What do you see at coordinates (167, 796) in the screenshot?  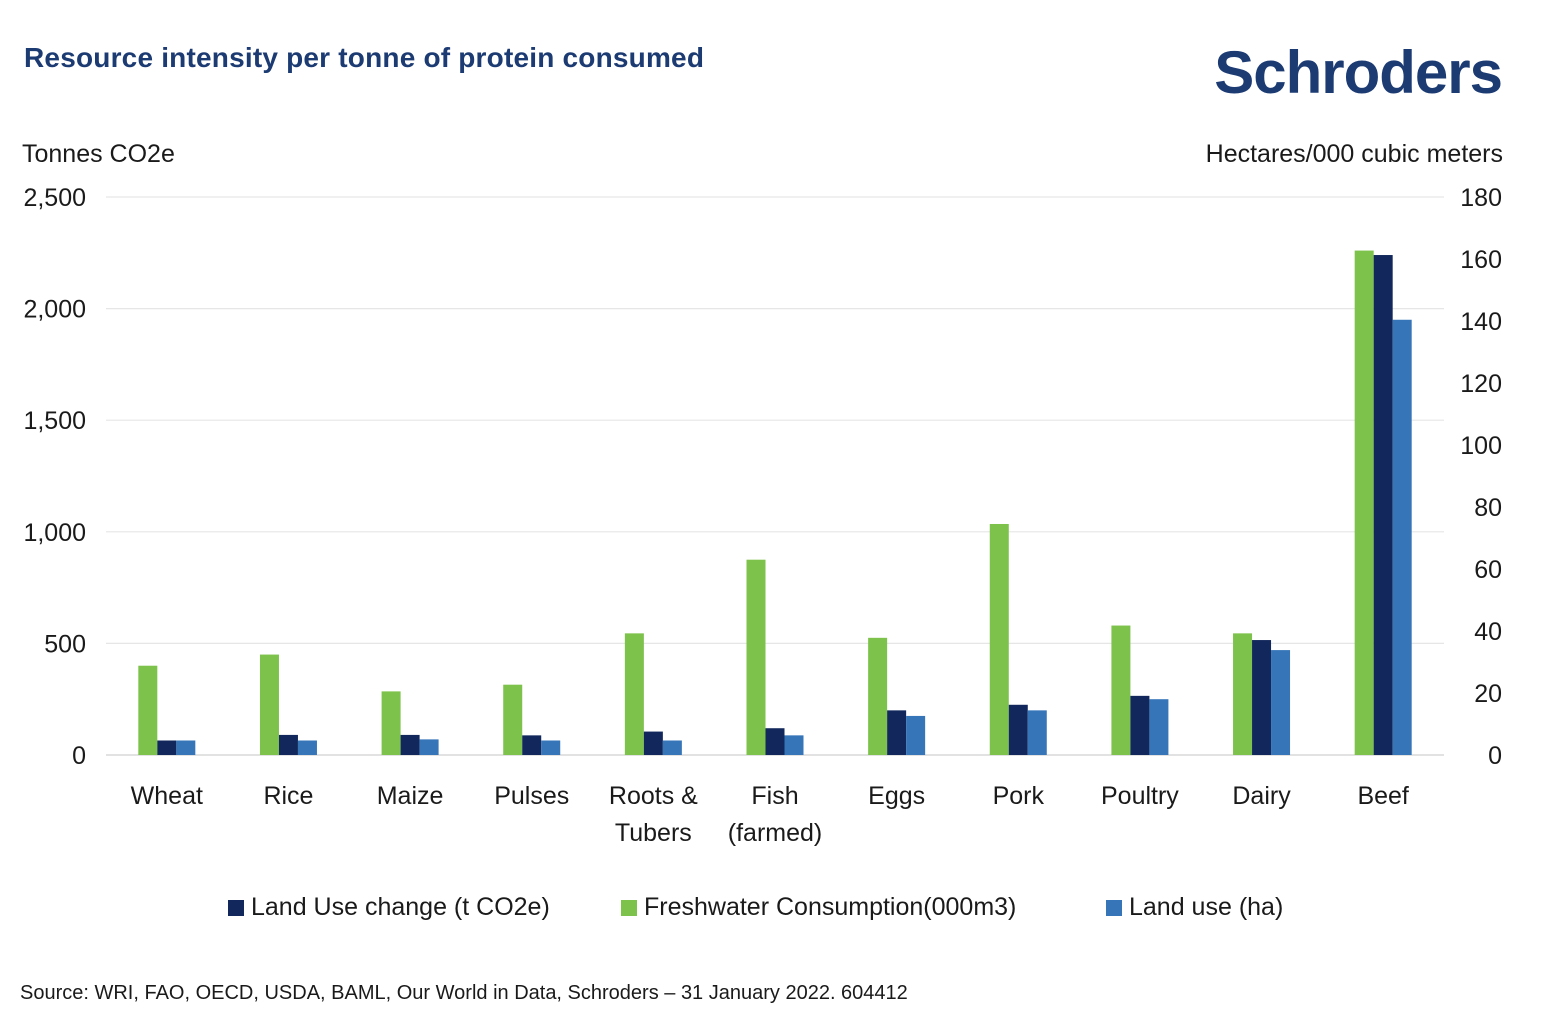 I see `x-tick-label: Wheat` at bounding box center [167, 796].